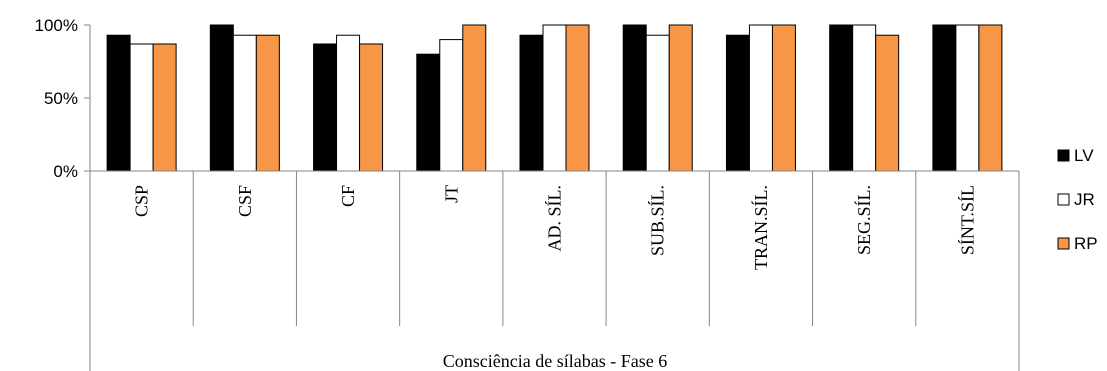  What do you see at coordinates (245, 201) in the screenshot?
I see `category-label: CSF` at bounding box center [245, 201].